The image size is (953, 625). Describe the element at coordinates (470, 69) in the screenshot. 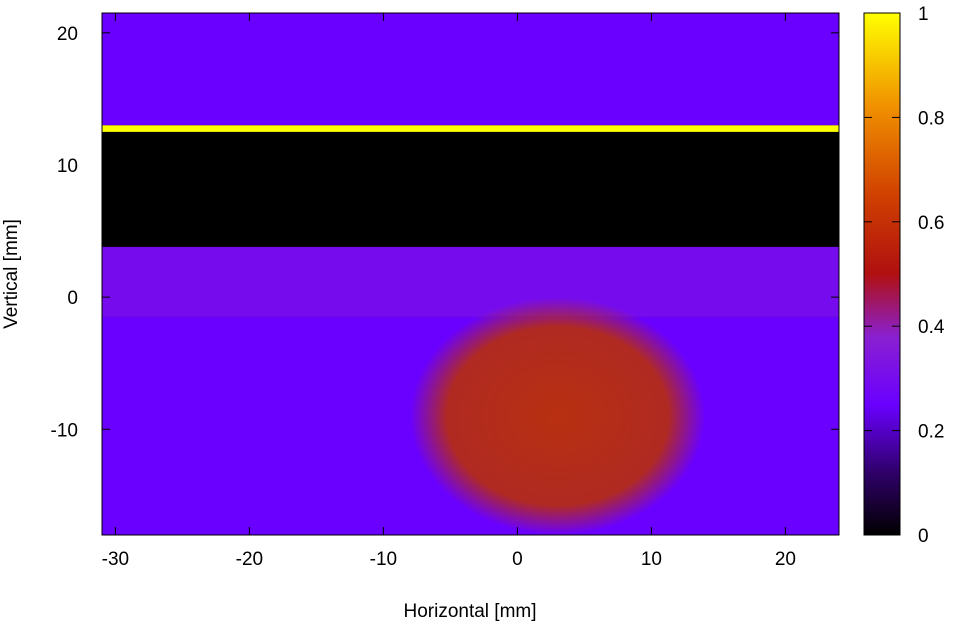

I see `region-upper-band` at that location.